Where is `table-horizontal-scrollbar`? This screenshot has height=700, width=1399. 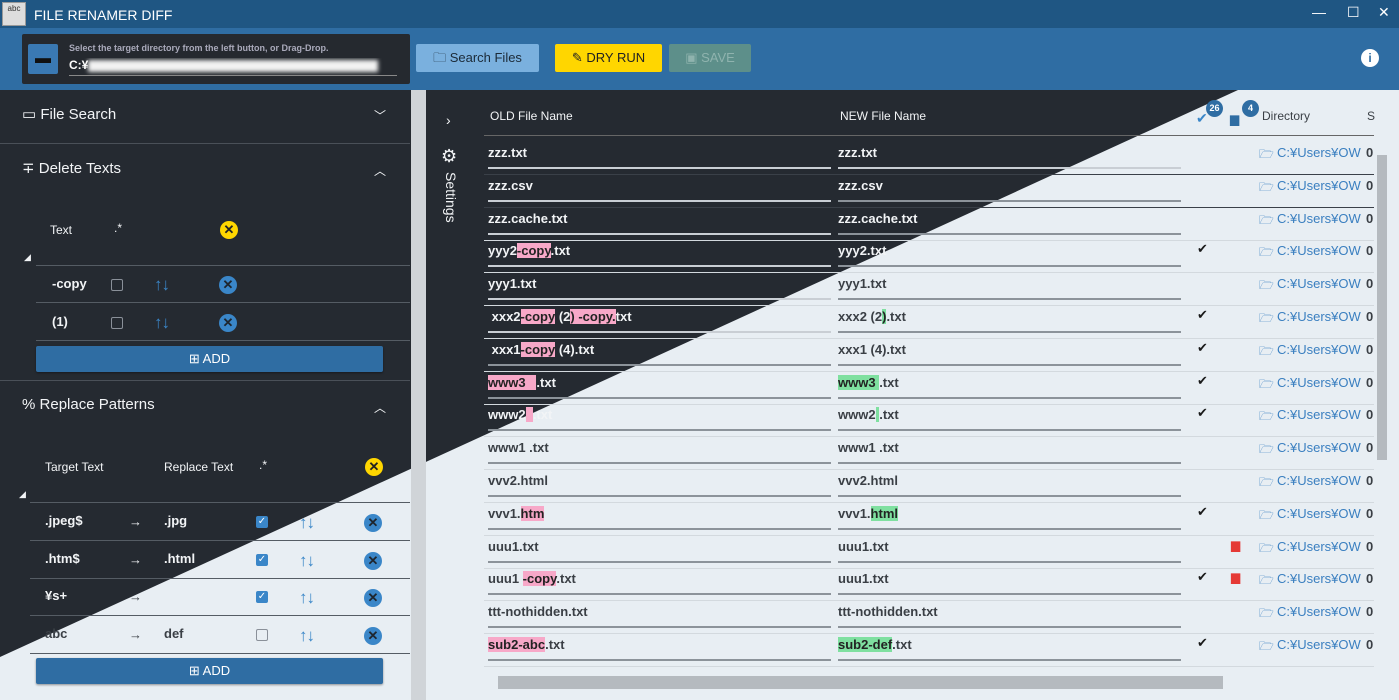 table-horizontal-scrollbar is located at coordinates (929, 683).